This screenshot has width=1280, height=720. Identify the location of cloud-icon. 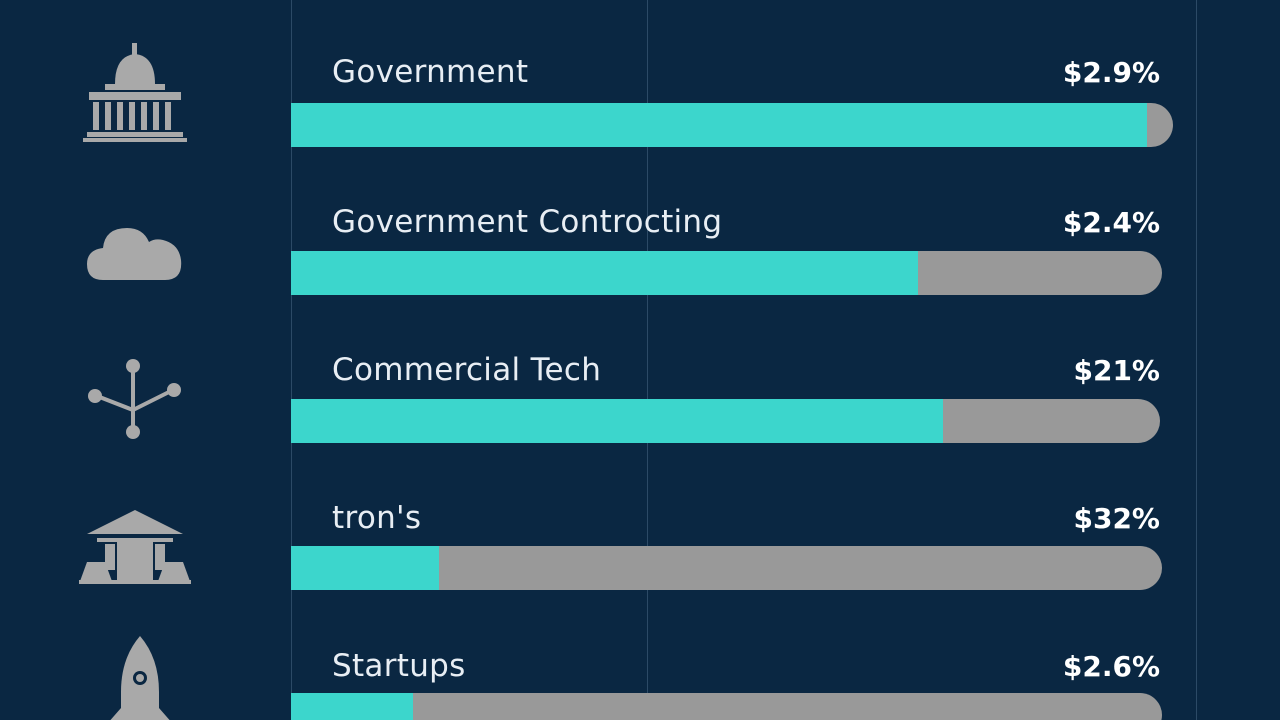
(135, 253).